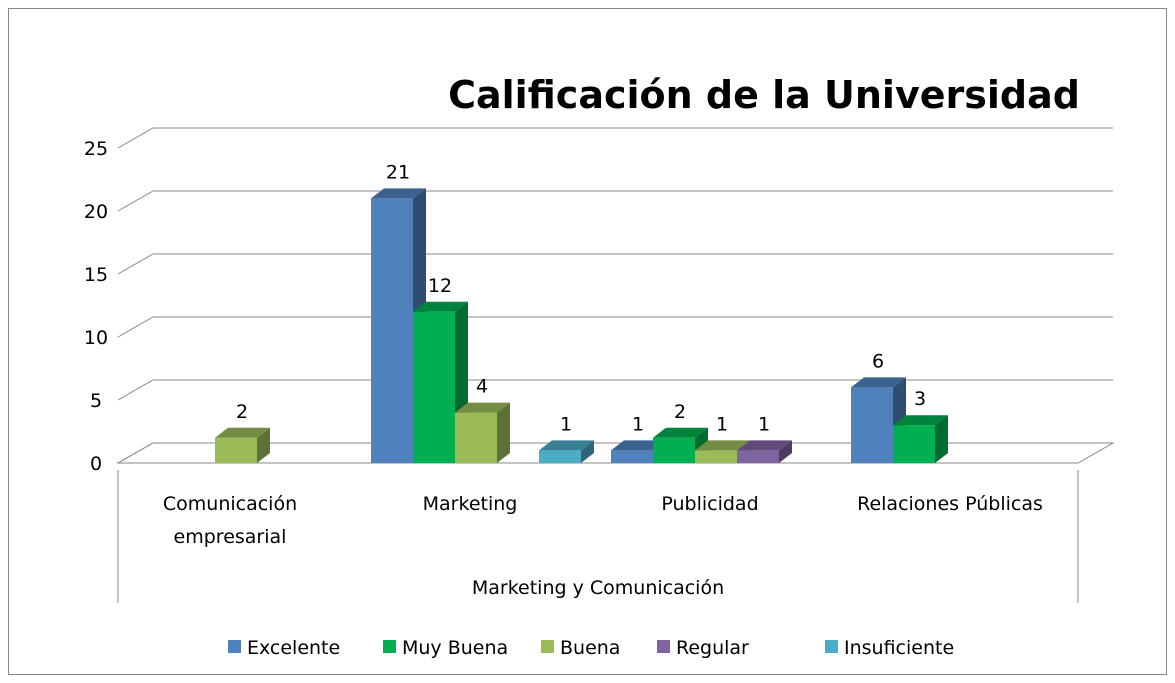 Image resolution: width=1175 pixels, height=683 pixels. I want to click on y-tick-label: 10, so click(96, 338).